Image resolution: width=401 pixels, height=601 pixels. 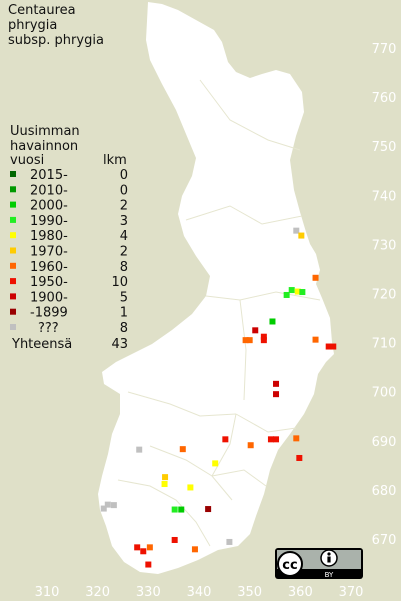 What do you see at coordinates (384, 540) in the screenshot?
I see `y-tick-label: 670` at bounding box center [384, 540].